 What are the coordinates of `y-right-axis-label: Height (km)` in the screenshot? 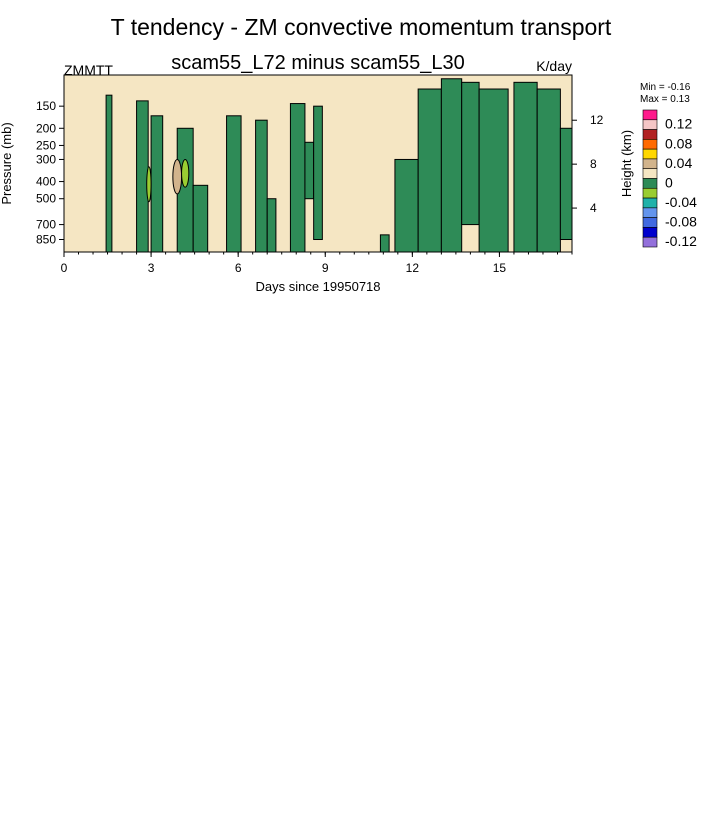 It's located at (626, 163).